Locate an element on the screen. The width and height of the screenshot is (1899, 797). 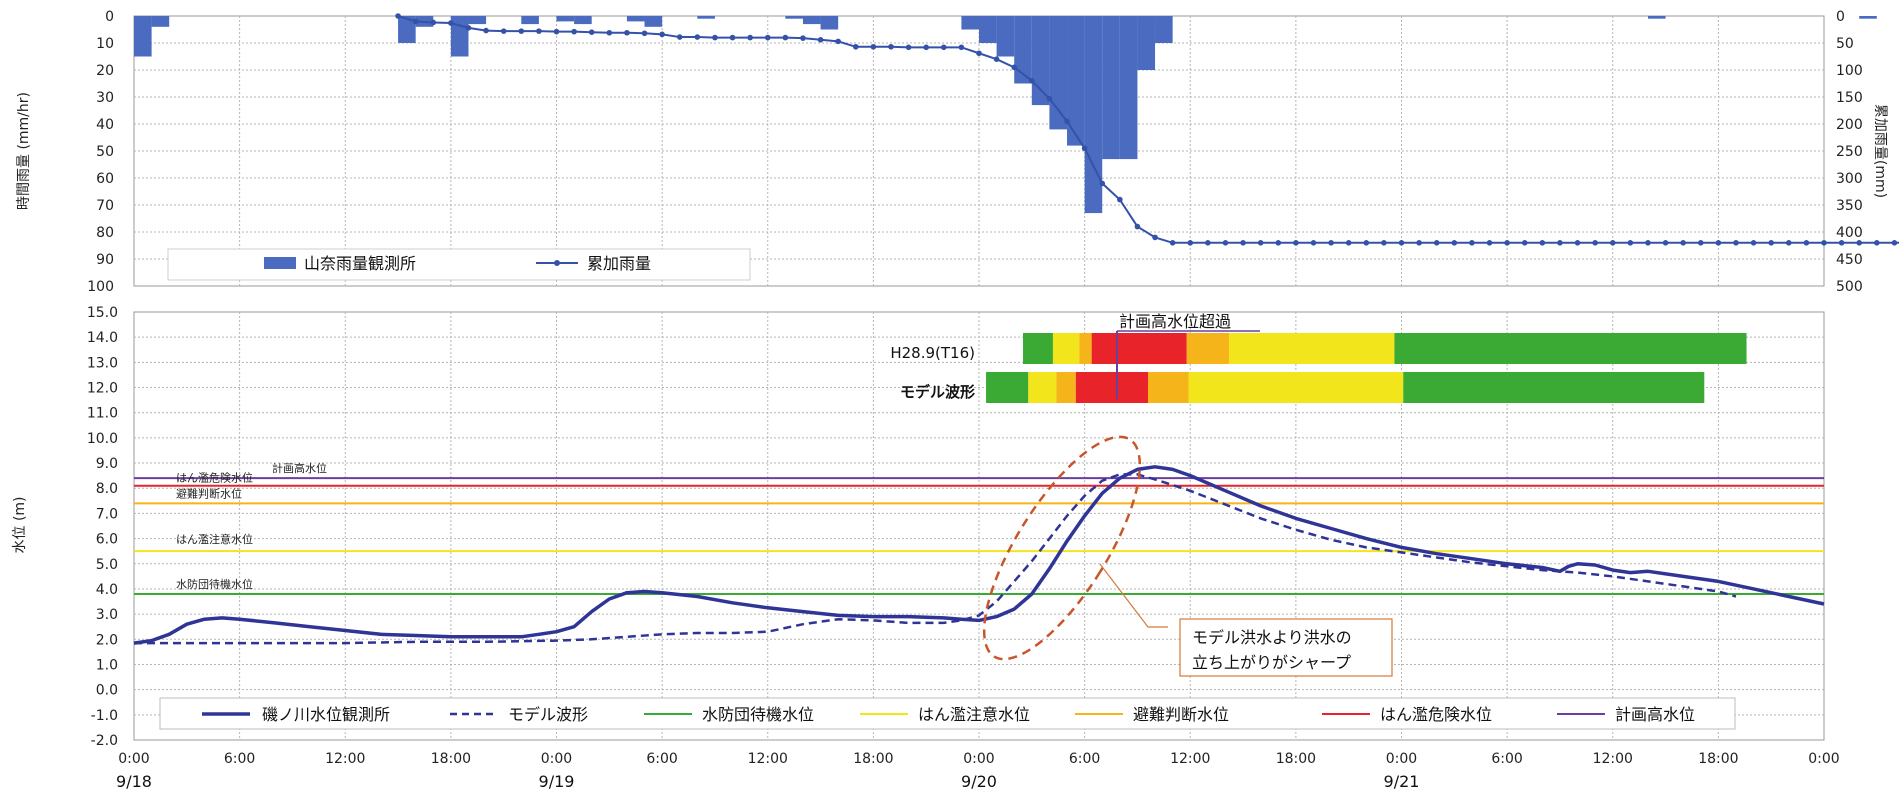
rainfall-right-tick-label: 300 is located at coordinates (1849, 179).